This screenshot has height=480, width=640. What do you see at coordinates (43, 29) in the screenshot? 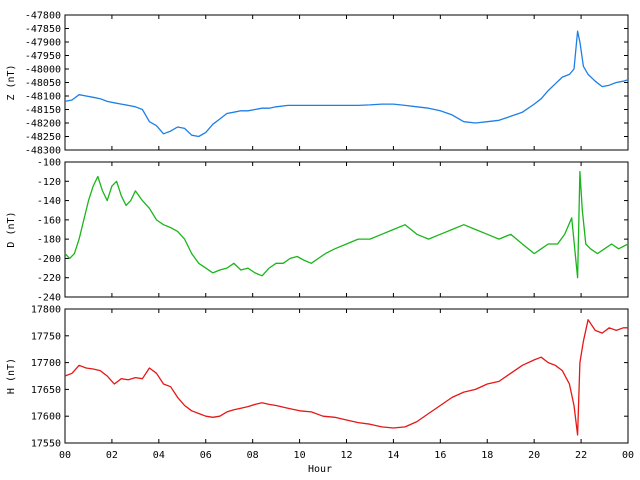
I see `y-tick-label: -47850` at bounding box center [43, 29].